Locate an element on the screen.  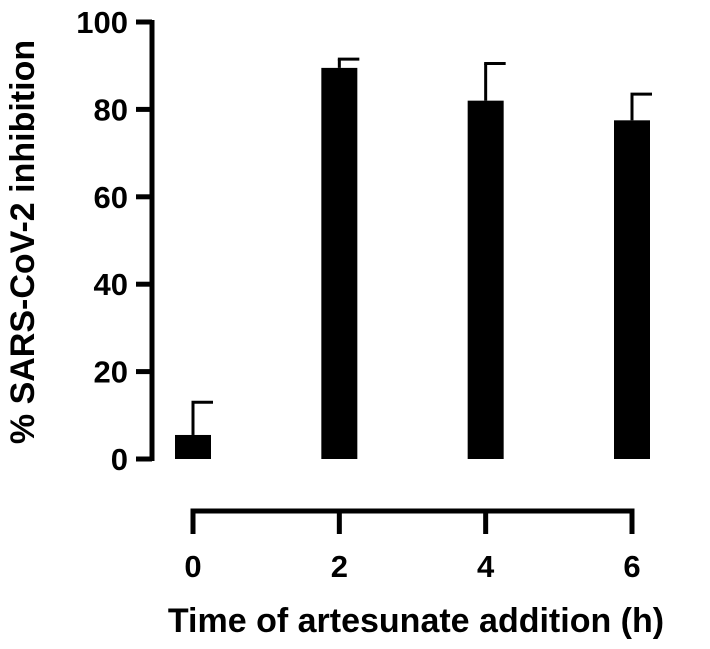
x-tick-label: 2 is located at coordinates (339, 566).